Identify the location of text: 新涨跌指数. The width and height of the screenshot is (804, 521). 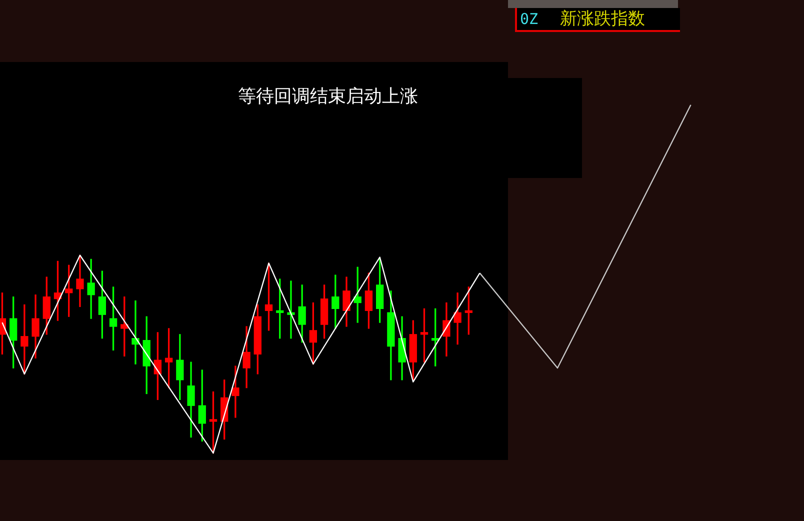
(602, 19).